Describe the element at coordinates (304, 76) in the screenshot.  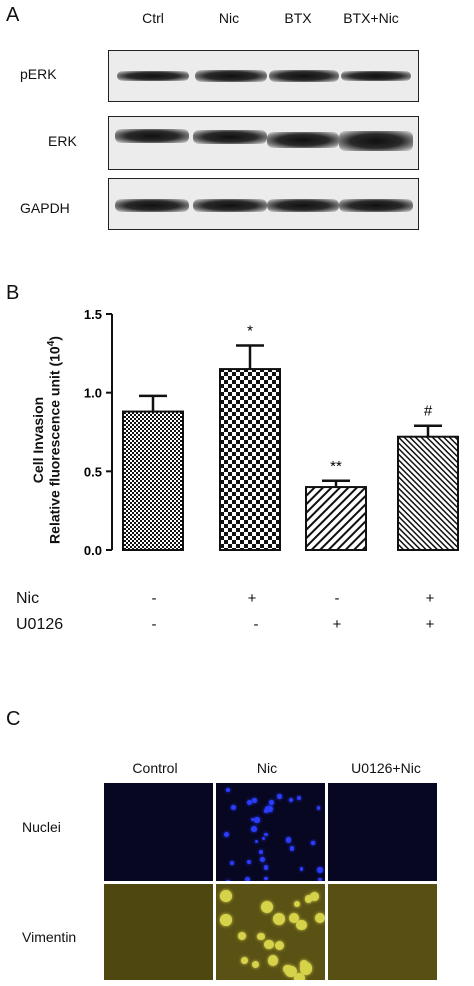
I see `band-perk-btx` at that location.